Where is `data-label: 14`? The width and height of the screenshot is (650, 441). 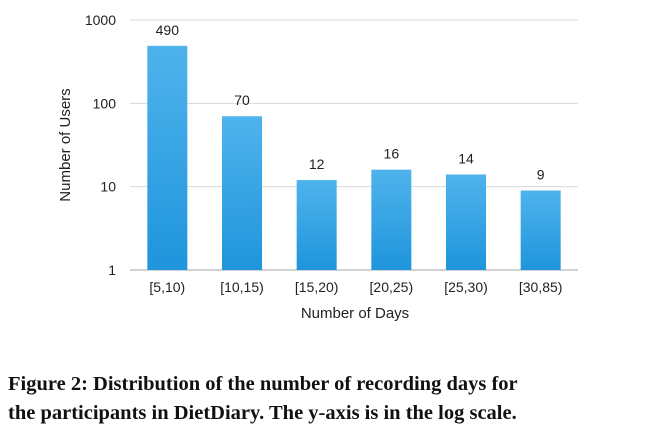 data-label: 14 is located at coordinates (466, 158).